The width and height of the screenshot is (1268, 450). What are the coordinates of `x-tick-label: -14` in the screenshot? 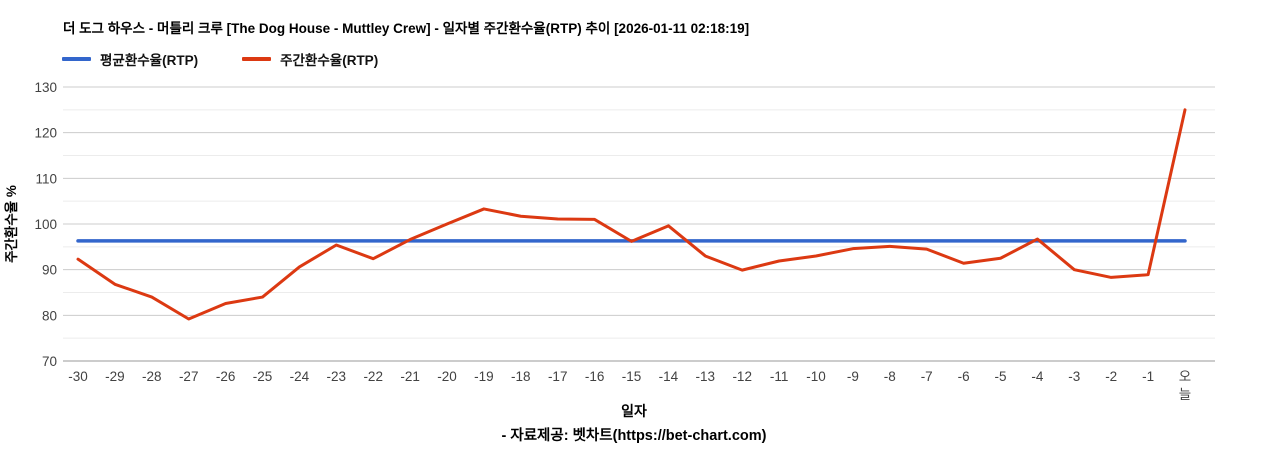 It's located at (669, 376).